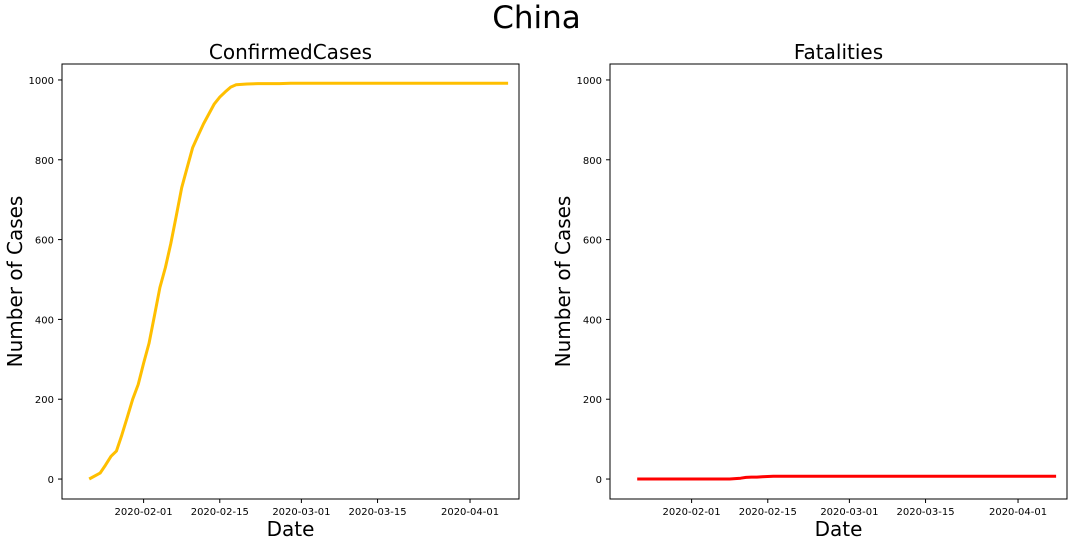 The width and height of the screenshot is (1073, 546). I want to click on series-line, so click(847, 477).